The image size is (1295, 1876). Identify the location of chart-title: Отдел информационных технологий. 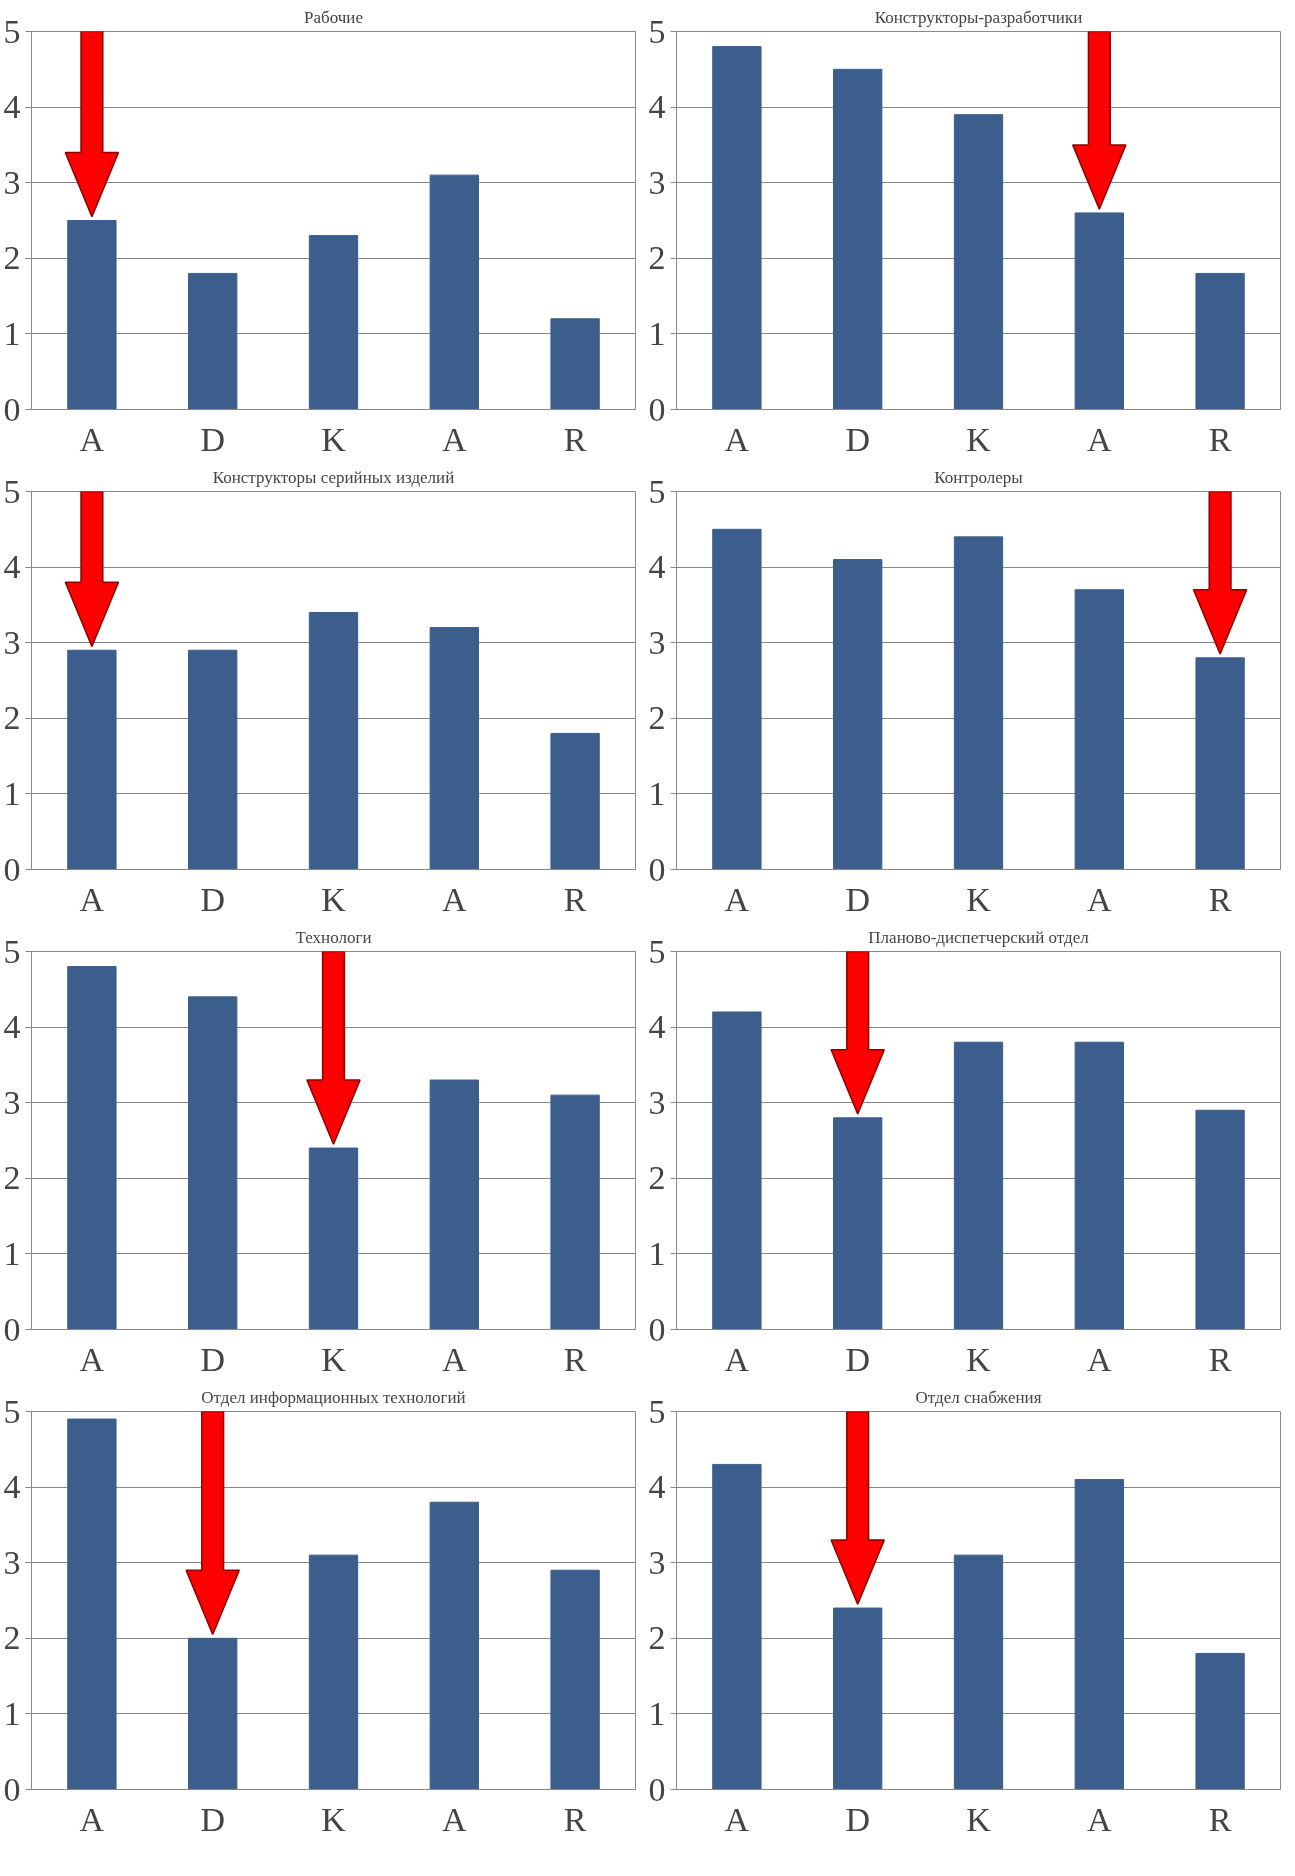
(333, 1397).